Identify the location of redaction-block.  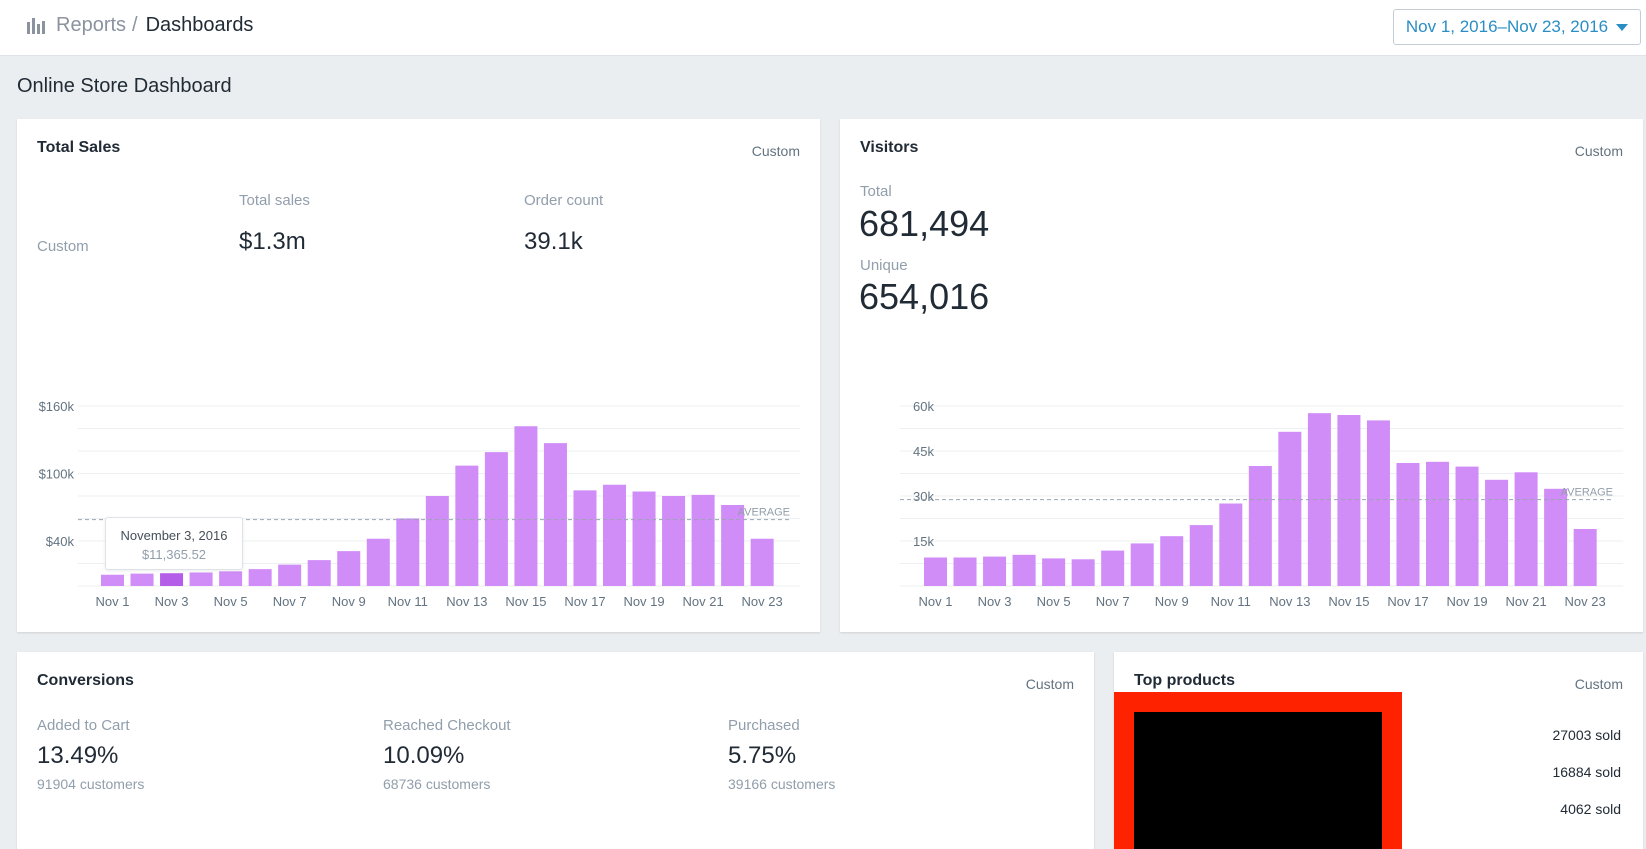
(1258, 780).